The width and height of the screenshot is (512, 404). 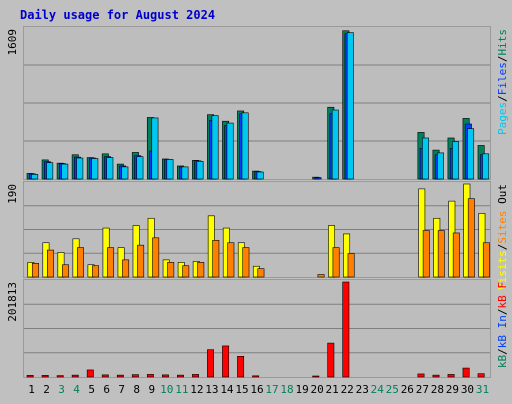 I want to click on x-tick-label: 18, so click(x=286, y=389).